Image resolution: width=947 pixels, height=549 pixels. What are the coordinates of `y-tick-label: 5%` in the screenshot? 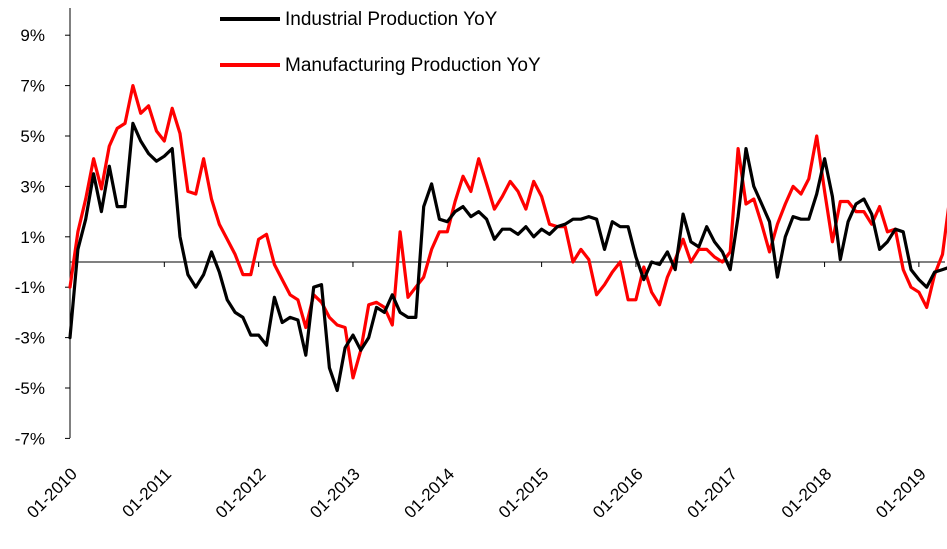 It's located at (32, 136).